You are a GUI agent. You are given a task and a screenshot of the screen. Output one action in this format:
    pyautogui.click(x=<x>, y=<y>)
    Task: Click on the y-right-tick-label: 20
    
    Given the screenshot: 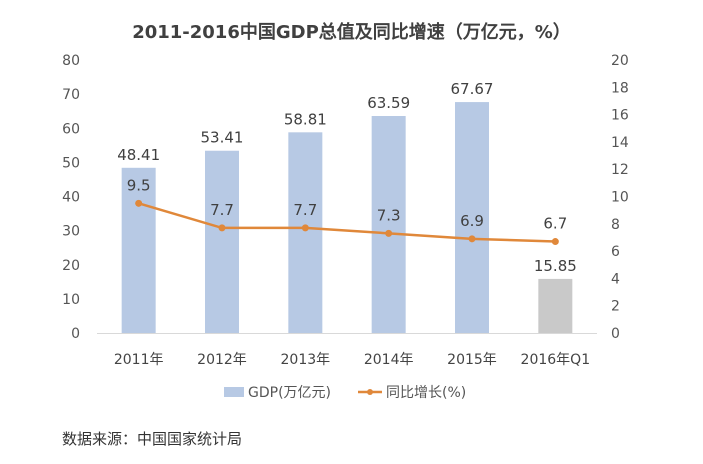 What is the action you would take?
    pyautogui.click(x=620, y=61)
    